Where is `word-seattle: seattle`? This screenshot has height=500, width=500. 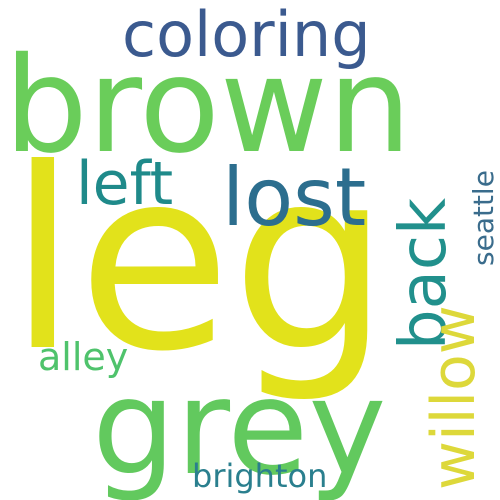 word-seattle: seattle is located at coordinates (483, 218).